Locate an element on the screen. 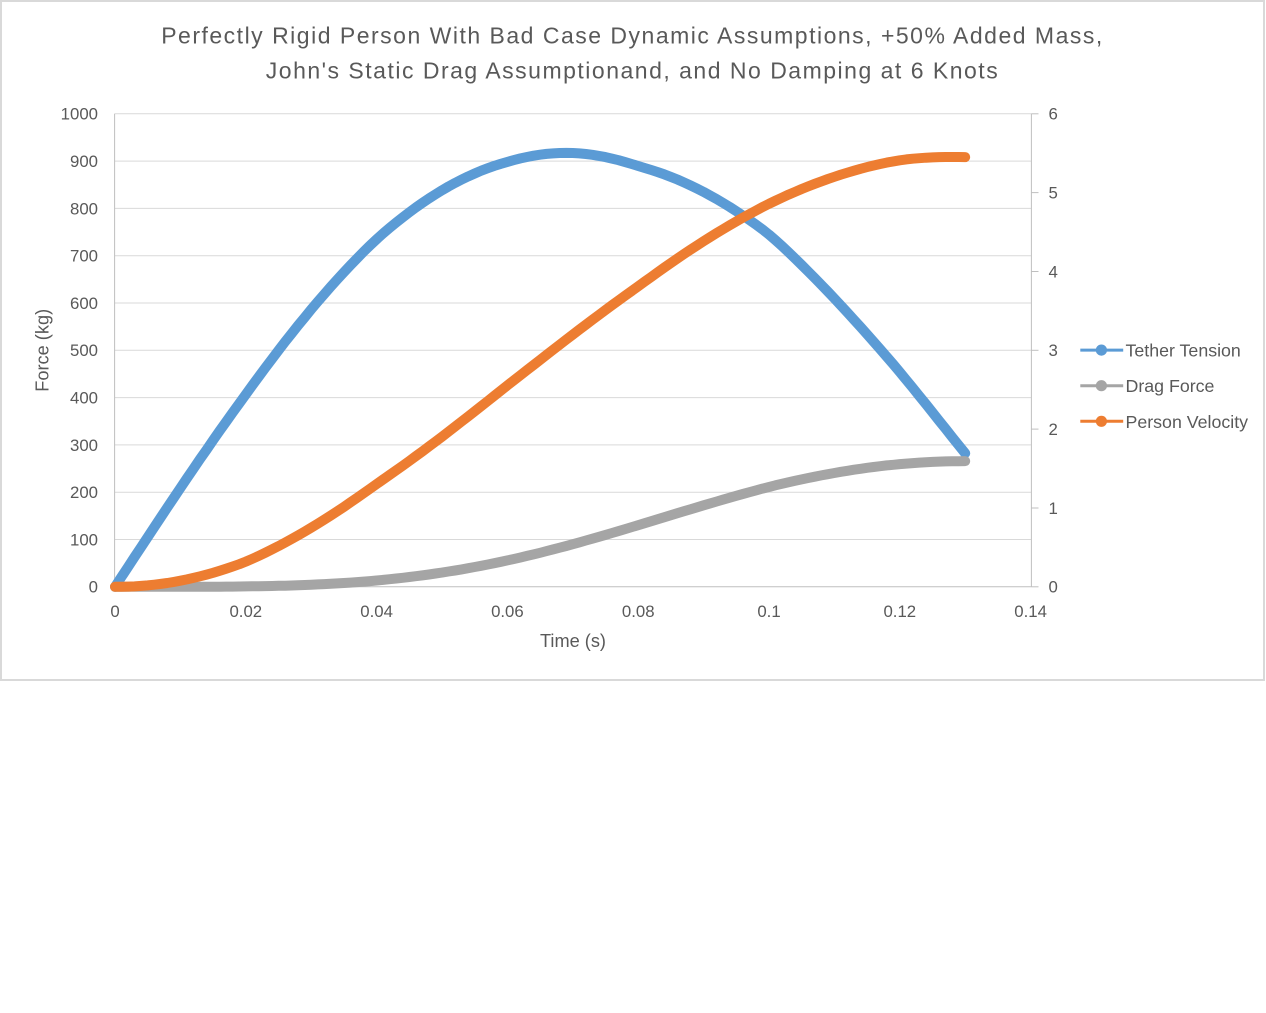  svg-text: 0.04 is located at coordinates (376, 611).